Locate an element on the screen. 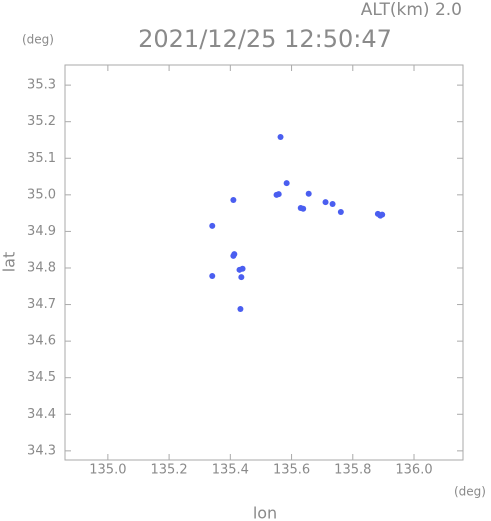 This screenshot has width=491, height=521. x-tick-label: 135.0 is located at coordinates (107, 470).